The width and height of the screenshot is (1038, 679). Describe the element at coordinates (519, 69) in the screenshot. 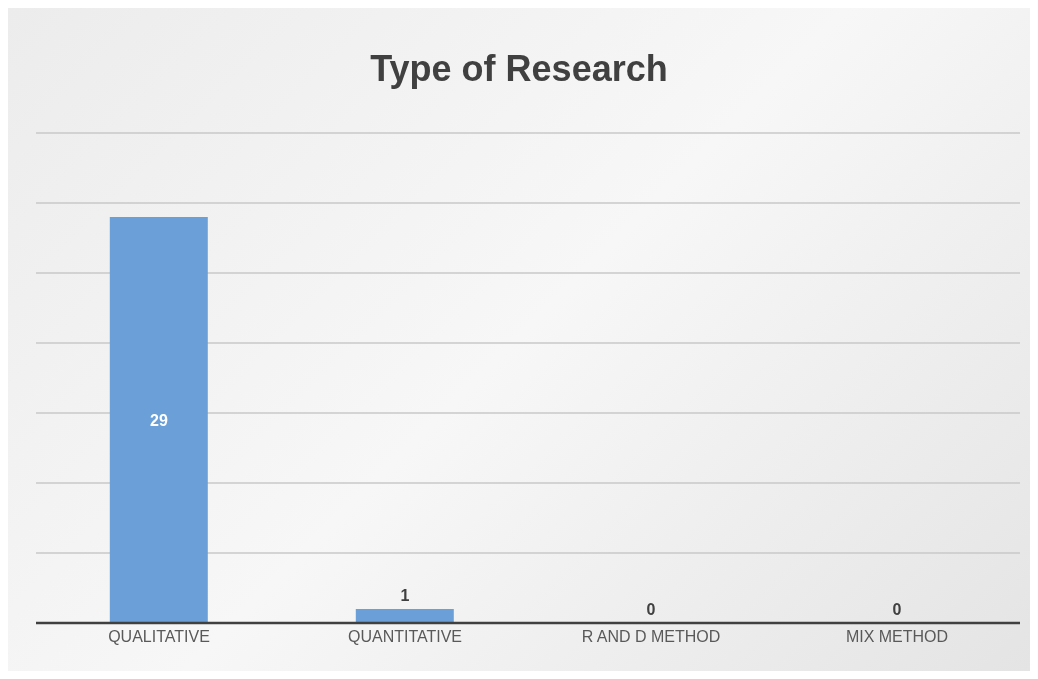

I see `chart-title: Type of Research` at that location.